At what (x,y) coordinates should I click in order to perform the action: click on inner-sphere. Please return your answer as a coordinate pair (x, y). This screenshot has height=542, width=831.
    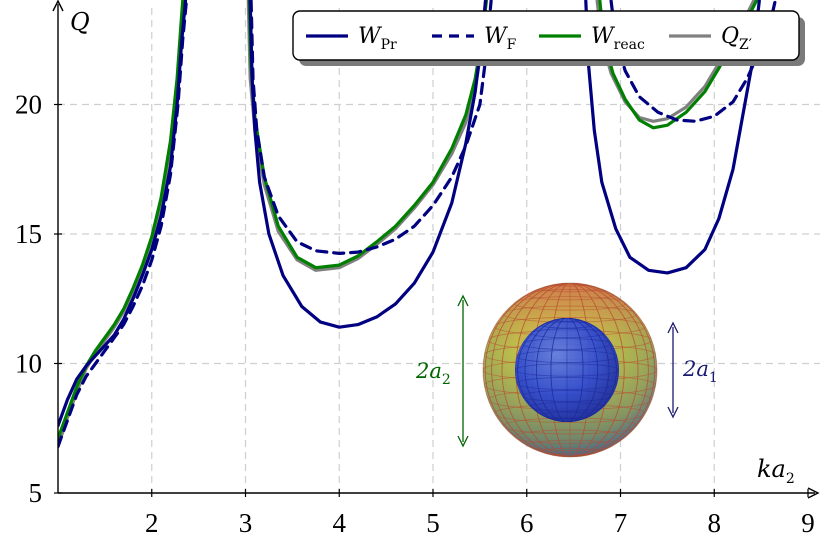
    Looking at the image, I should click on (567, 370).